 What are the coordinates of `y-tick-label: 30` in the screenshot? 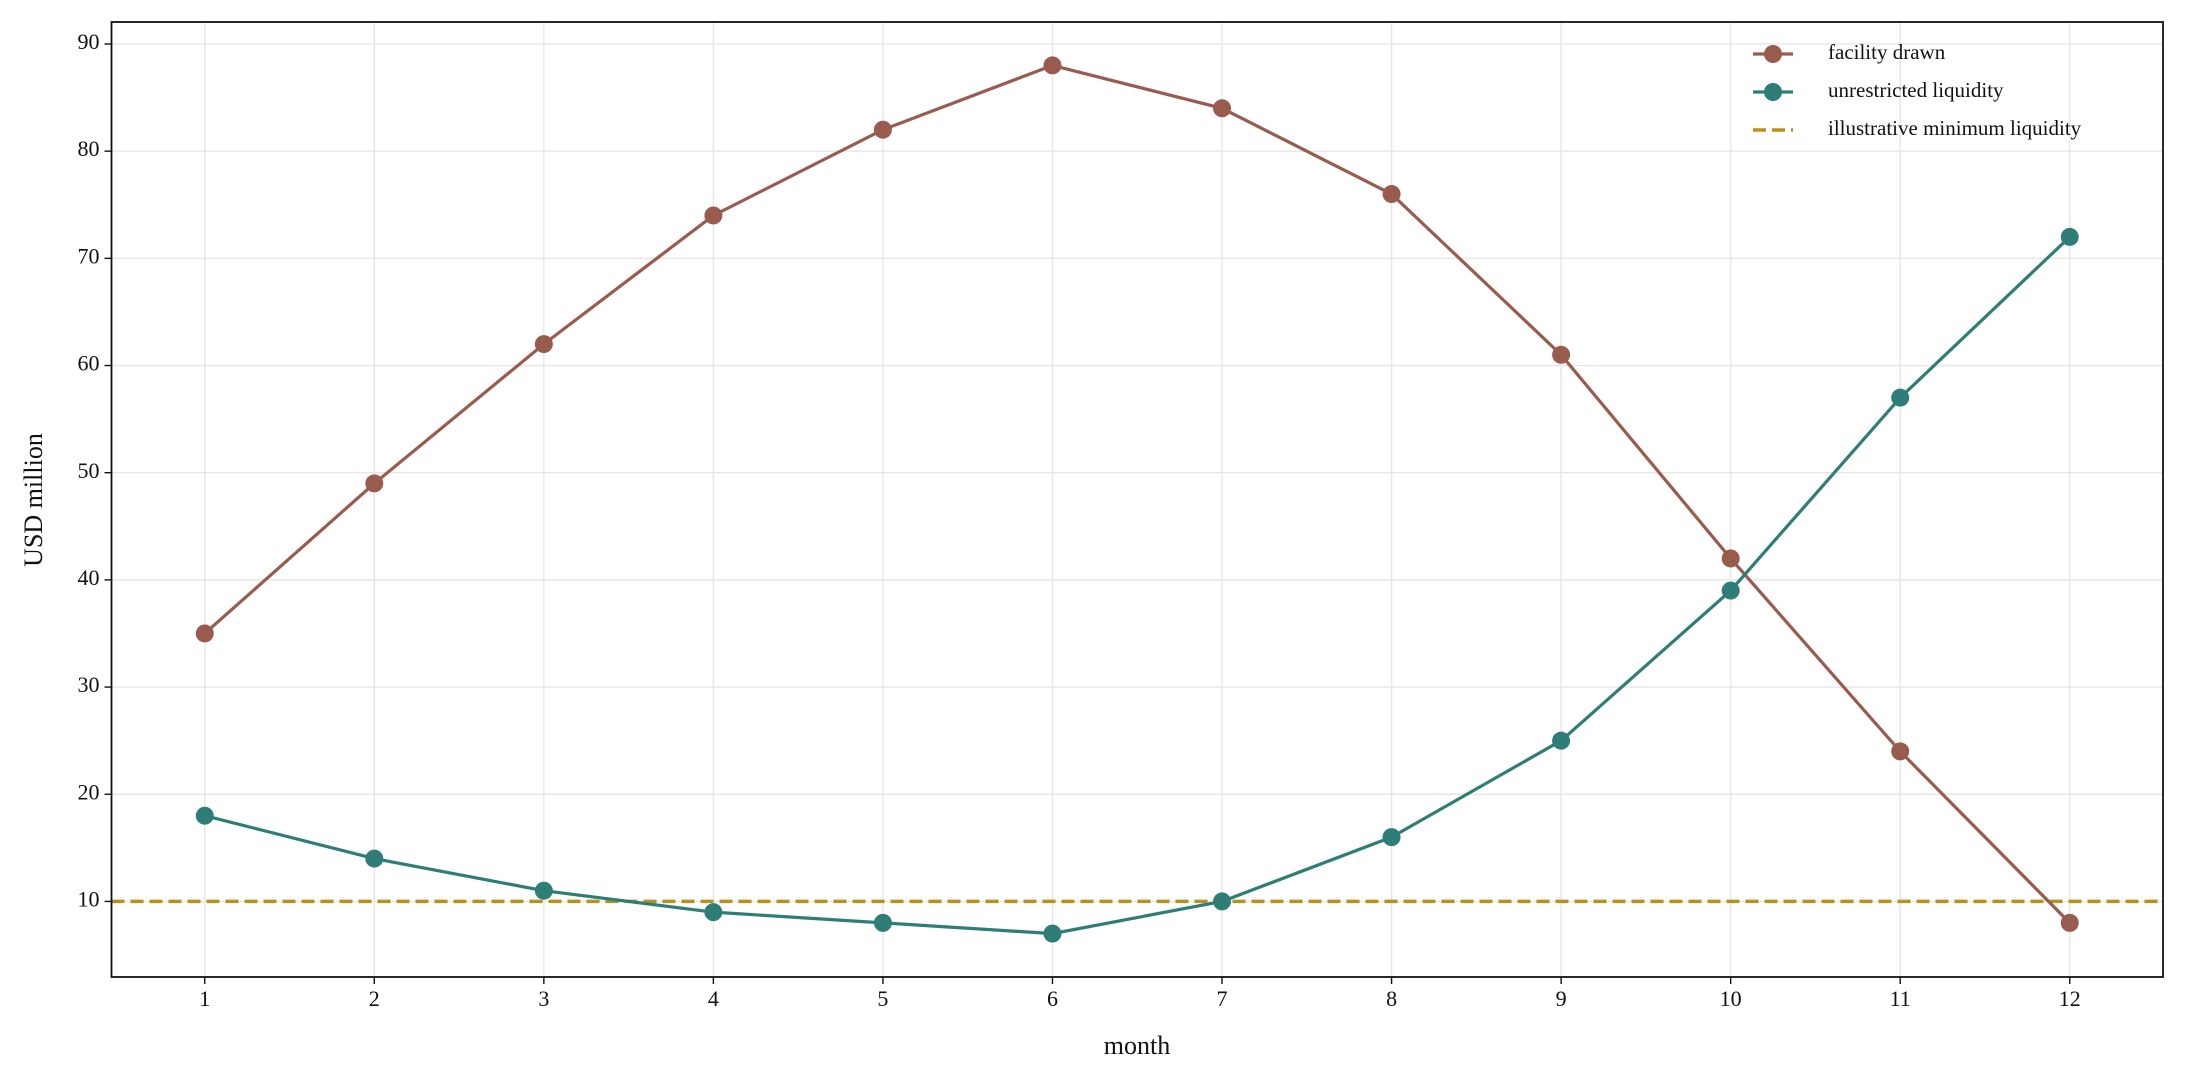 It's located at (89, 684).